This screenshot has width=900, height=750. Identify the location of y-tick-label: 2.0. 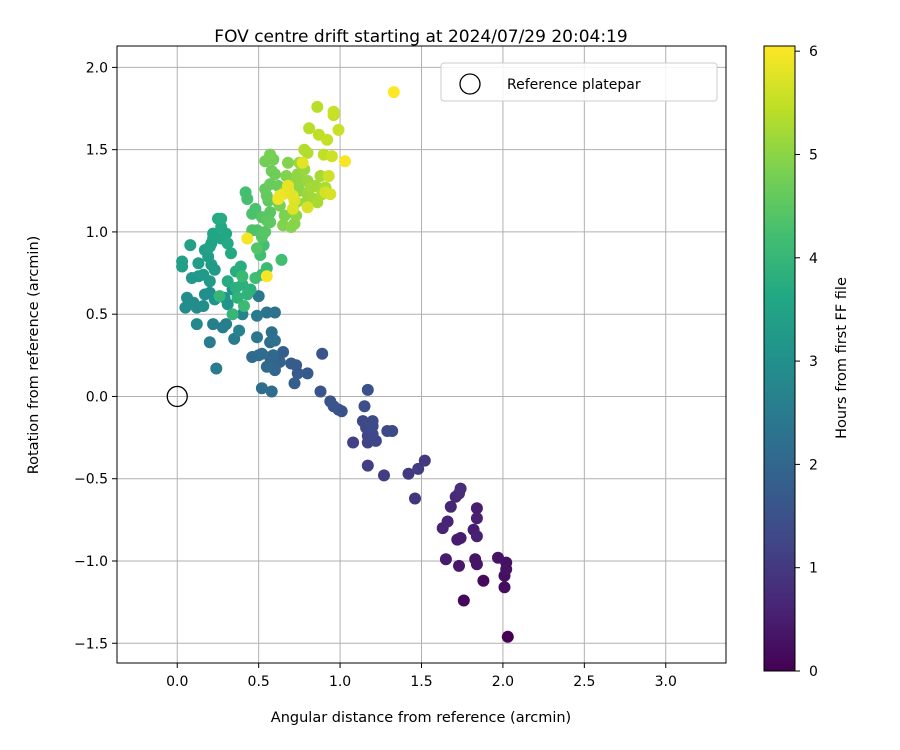
(97, 68).